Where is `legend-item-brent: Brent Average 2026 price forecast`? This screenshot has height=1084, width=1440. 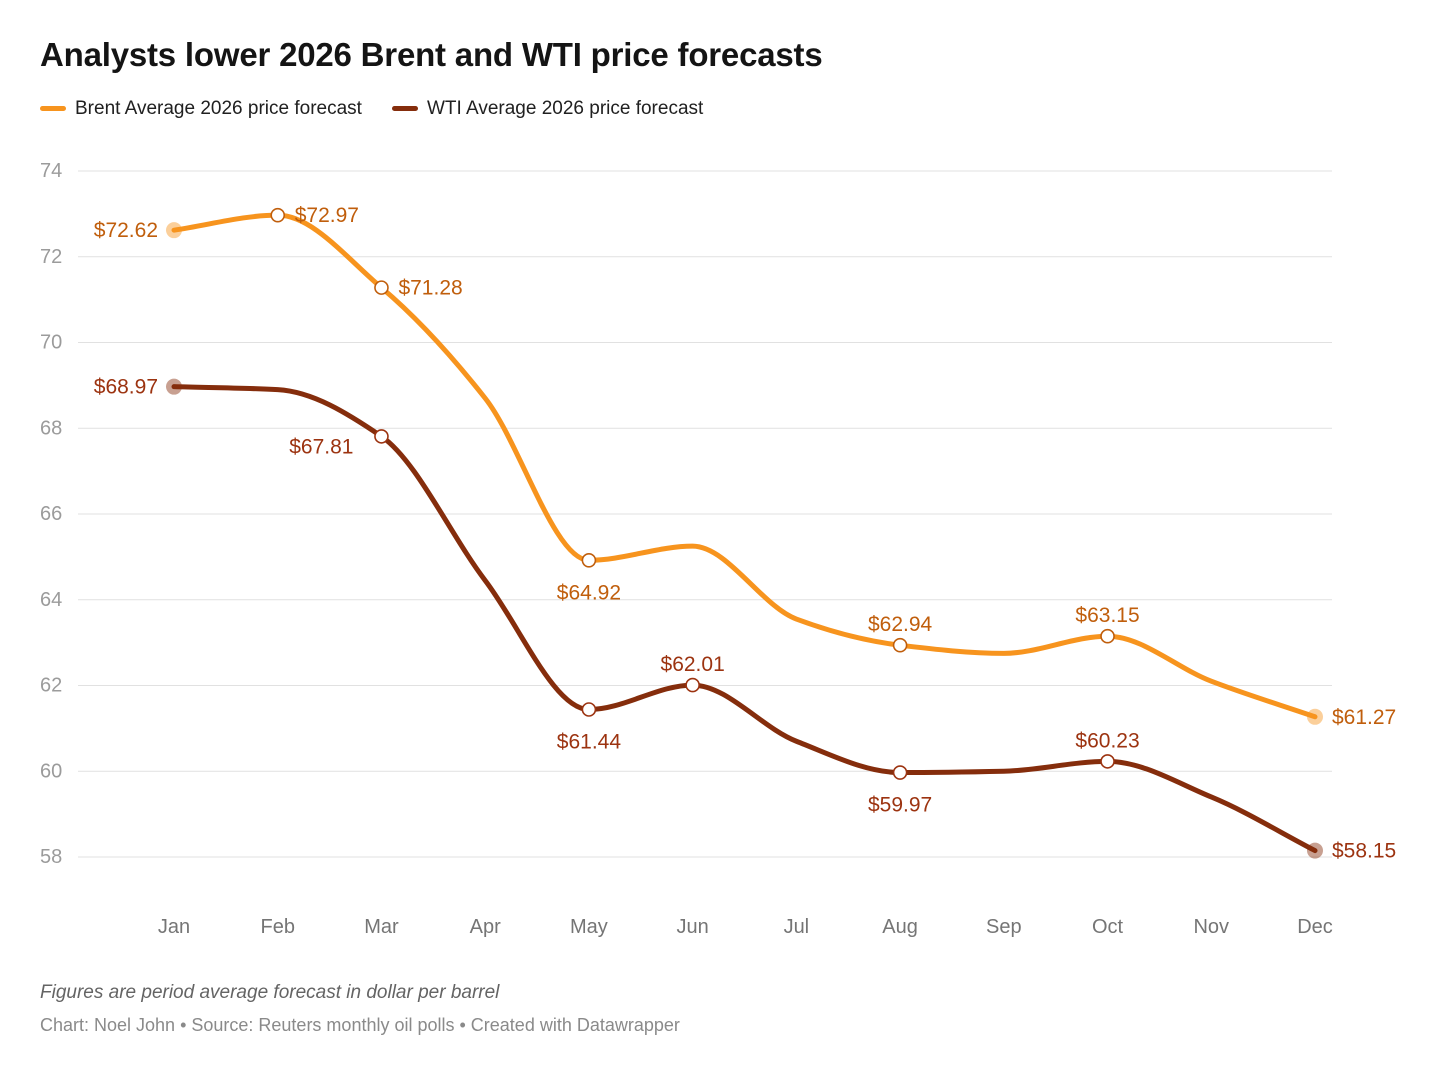 legend-item-brent: Brent Average 2026 price forecast is located at coordinates (201, 109).